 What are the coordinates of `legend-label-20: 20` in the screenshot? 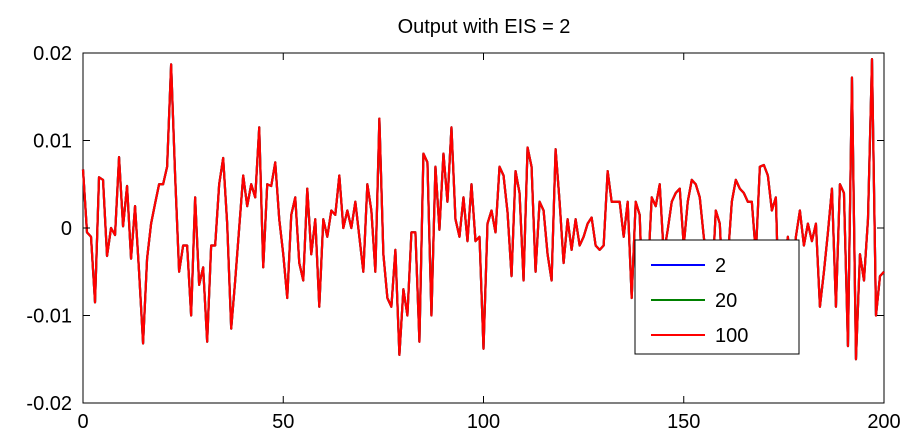 It's located at (726, 301).